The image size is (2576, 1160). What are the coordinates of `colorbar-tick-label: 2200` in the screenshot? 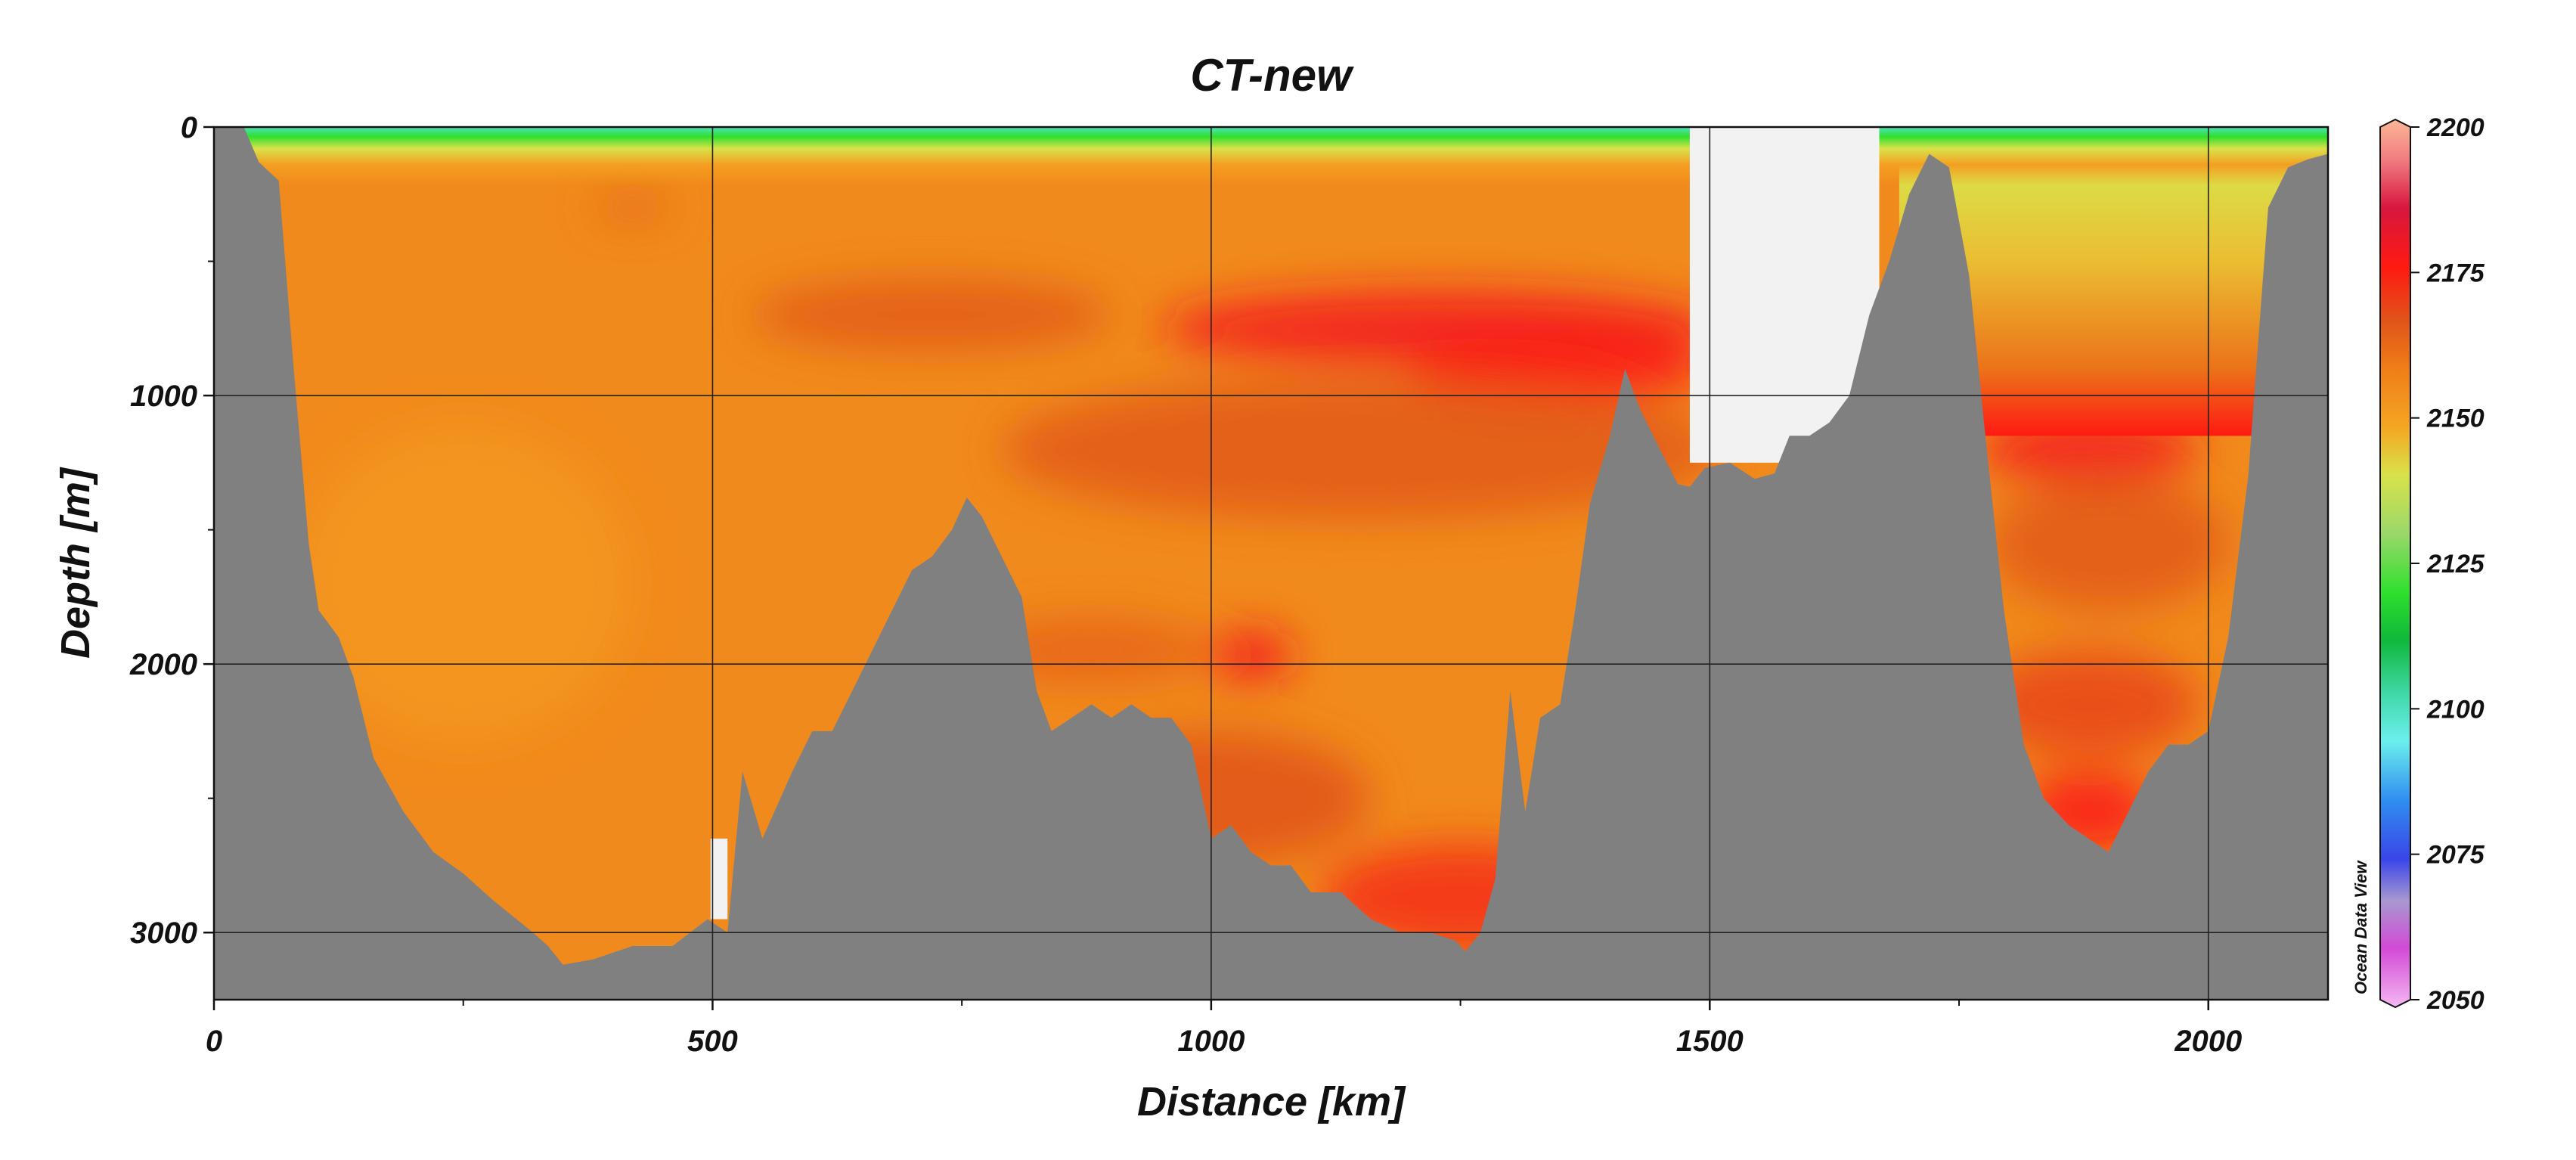 It's located at (2455, 127).